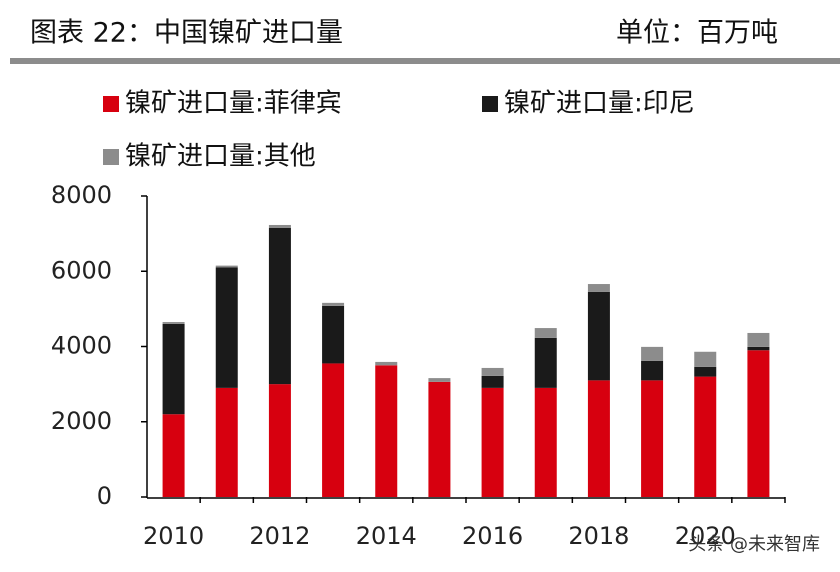 This screenshot has width=840, height=572. I want to click on legend-label: 镍矿进口量:印尼, so click(599, 104).